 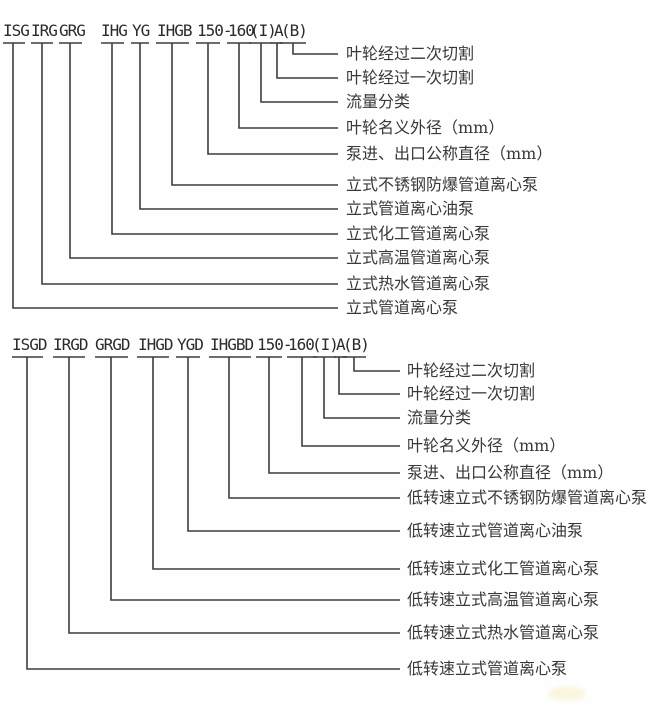 I want to click on model-token: ISGD, so click(x=30, y=344).